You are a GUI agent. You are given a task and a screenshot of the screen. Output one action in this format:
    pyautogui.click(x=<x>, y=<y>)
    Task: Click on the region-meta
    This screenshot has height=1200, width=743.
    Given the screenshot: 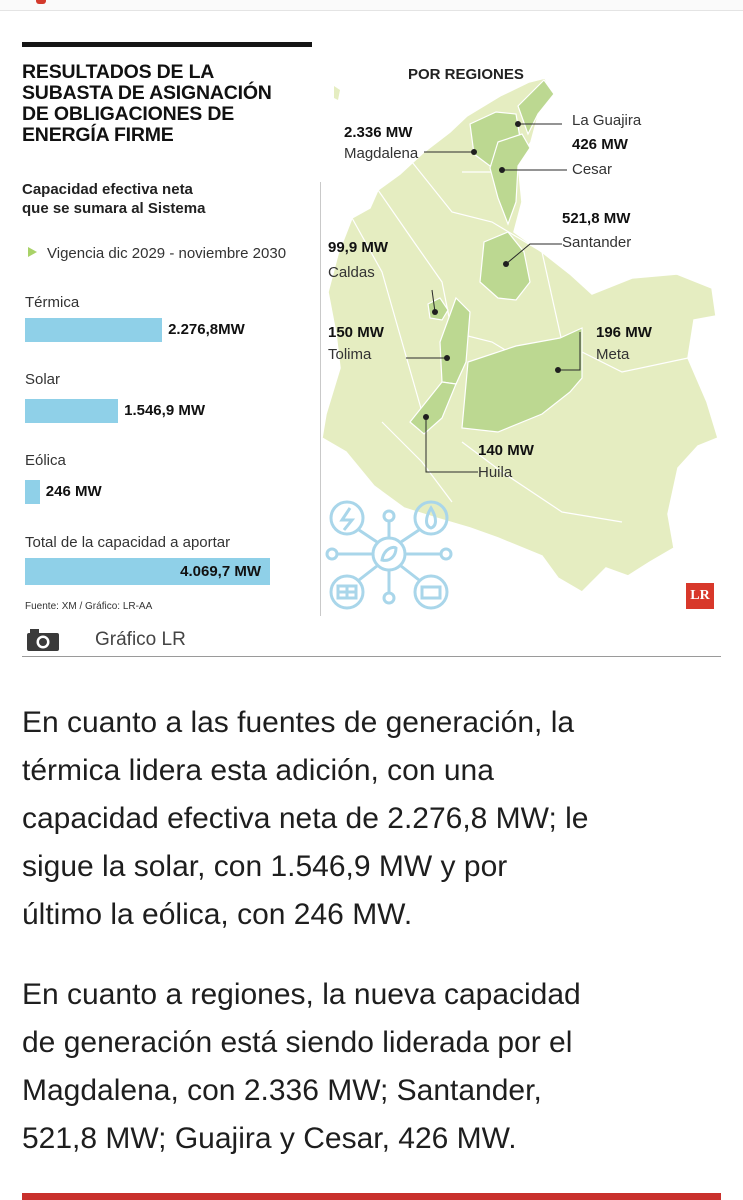 What is the action you would take?
    pyautogui.click(x=522, y=380)
    